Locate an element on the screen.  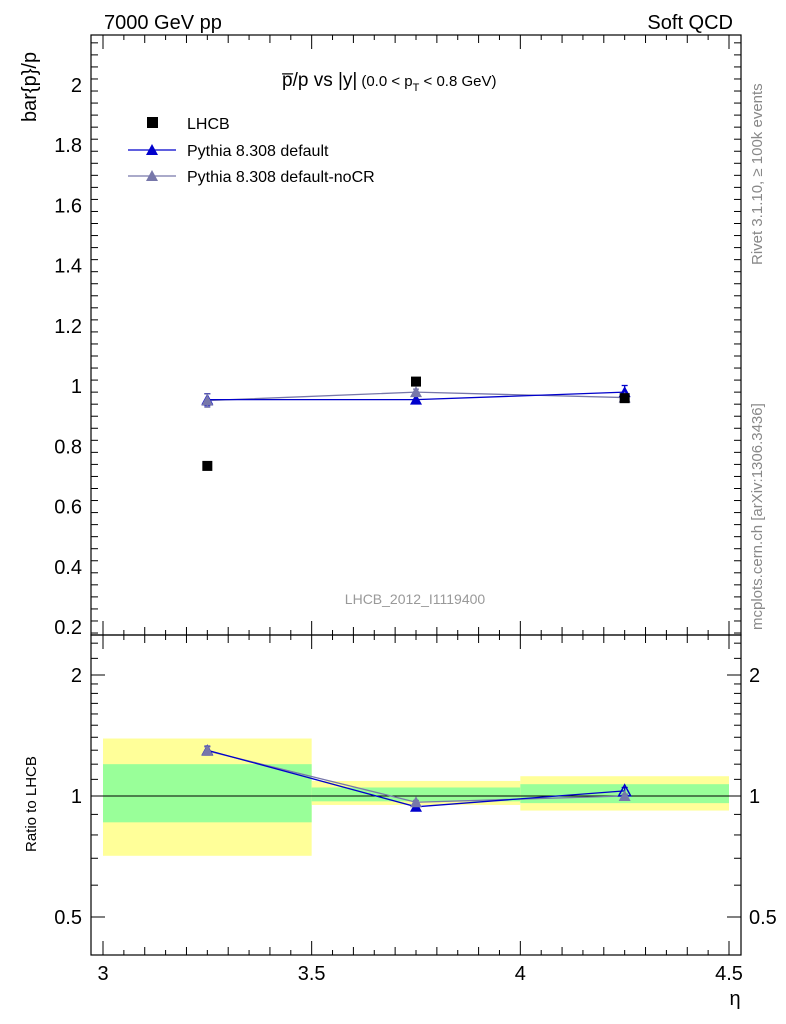
x-tick-label: 3.5 is located at coordinates (312, 974).